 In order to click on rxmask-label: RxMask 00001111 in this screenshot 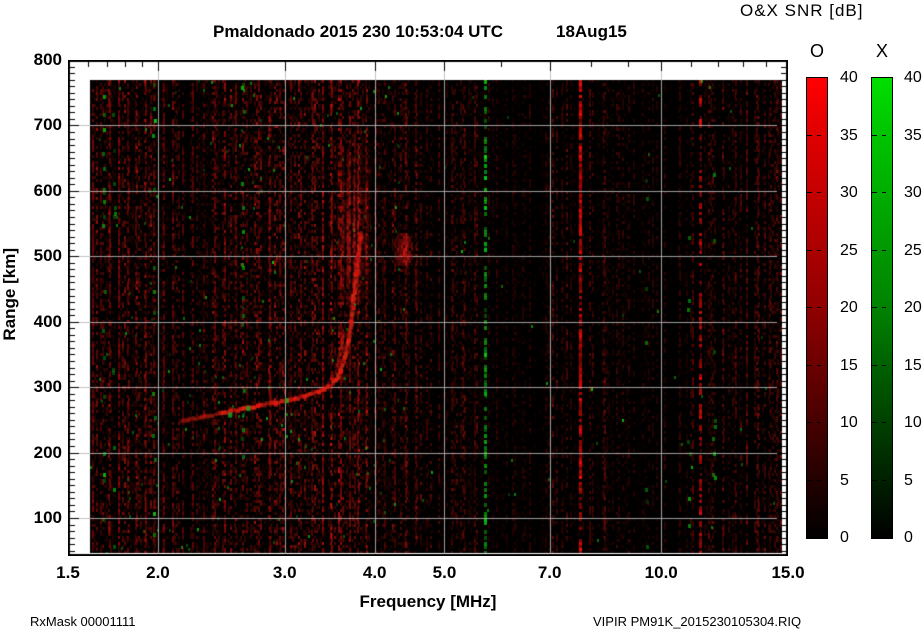, I will do `click(83, 621)`.